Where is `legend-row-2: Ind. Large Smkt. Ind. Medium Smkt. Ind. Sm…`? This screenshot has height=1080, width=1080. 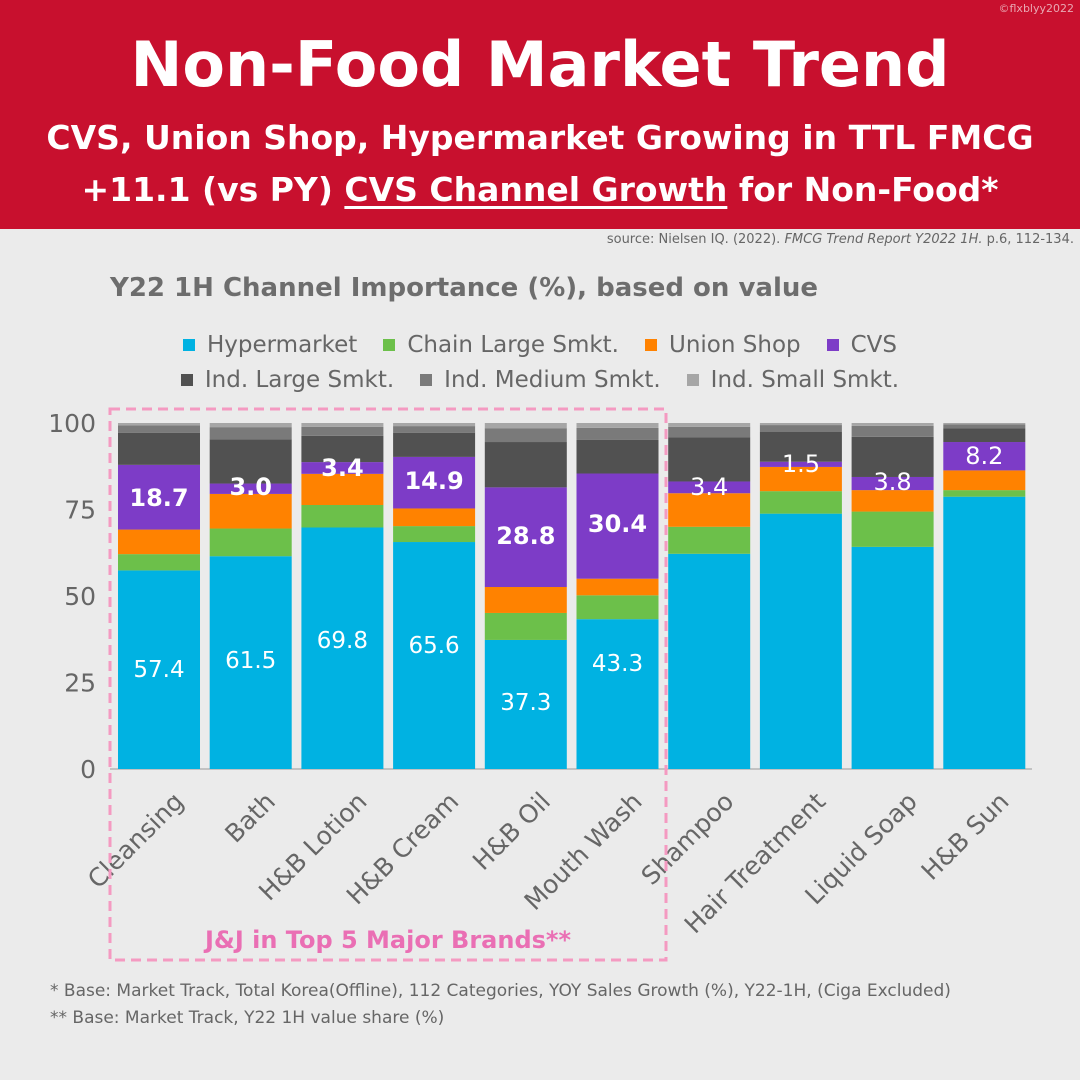
legend-row-2: Ind. Large Smkt. Ind. Medium Smkt. Ind. Sm… is located at coordinates (540, 380).